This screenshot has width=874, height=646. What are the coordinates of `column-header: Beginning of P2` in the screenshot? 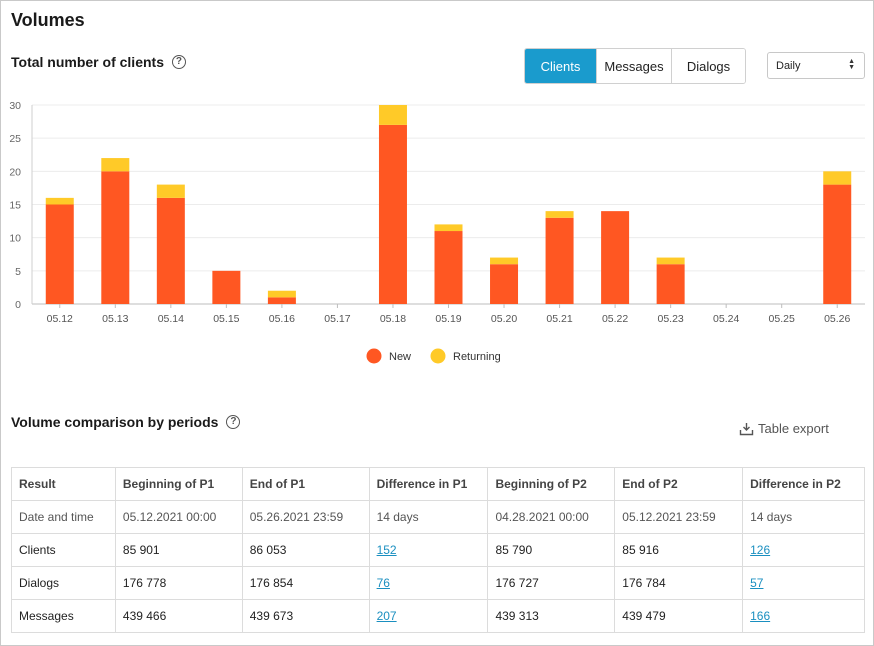 It's located at (551, 484).